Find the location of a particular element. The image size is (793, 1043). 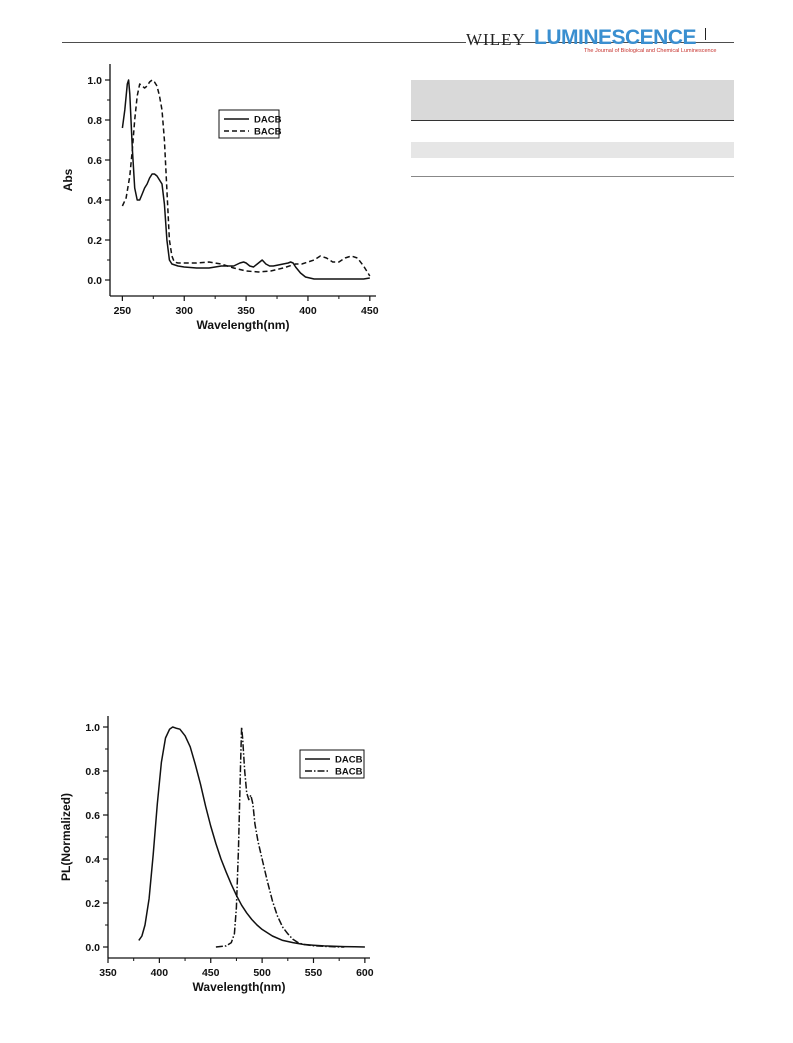

y-axis-title: Abs is located at coordinates (68, 179).